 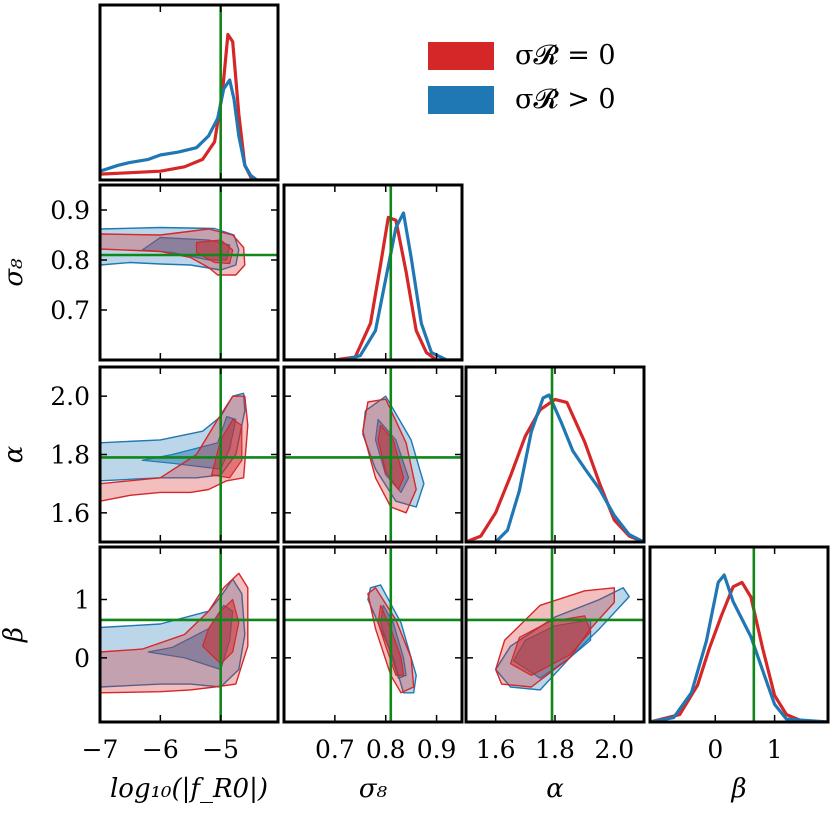 I want to click on marginal-logf, so click(x=189, y=106).